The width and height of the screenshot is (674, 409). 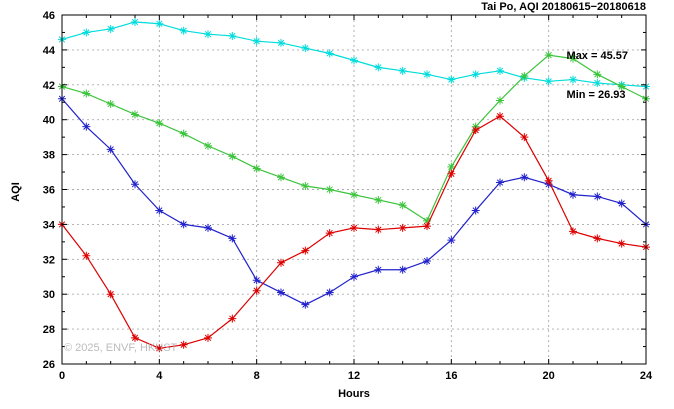 I want to click on svg-text: 30, so click(x=49, y=295).